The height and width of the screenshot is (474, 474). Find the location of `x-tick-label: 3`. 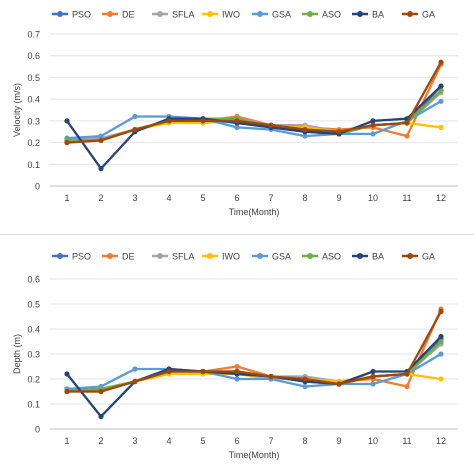

x-tick-label: 3 is located at coordinates (134, 198).